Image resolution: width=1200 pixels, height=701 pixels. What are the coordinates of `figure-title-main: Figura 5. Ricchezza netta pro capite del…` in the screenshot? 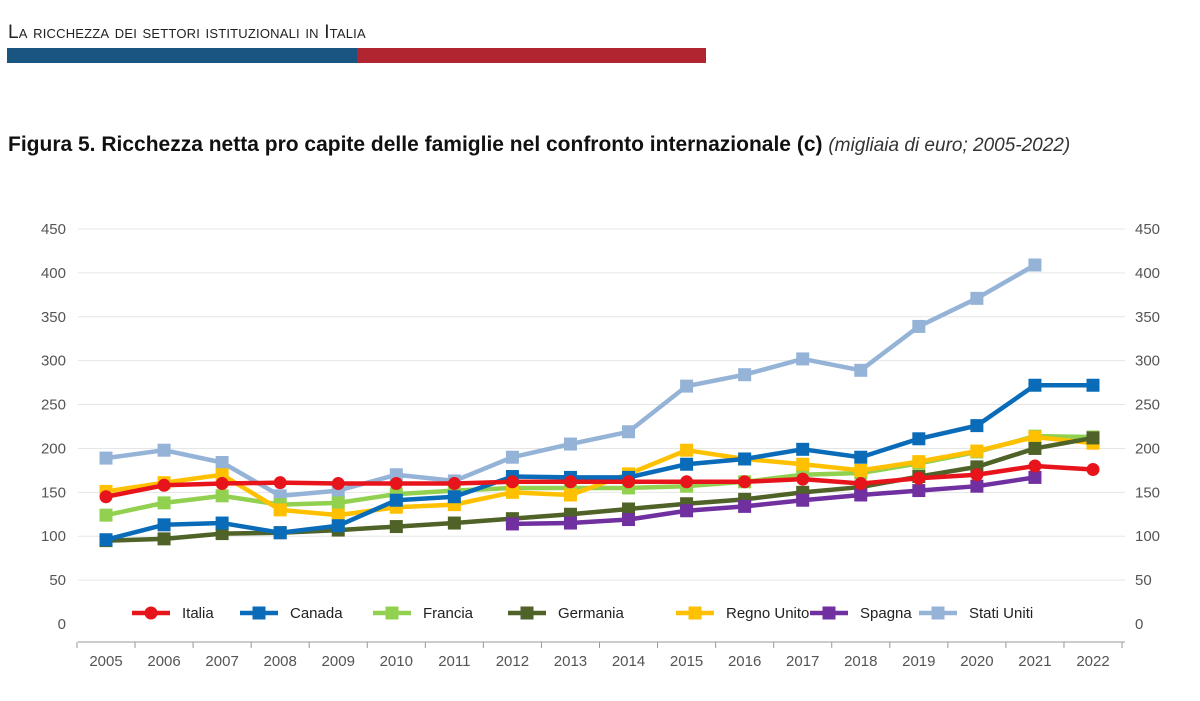 It's located at (415, 144).